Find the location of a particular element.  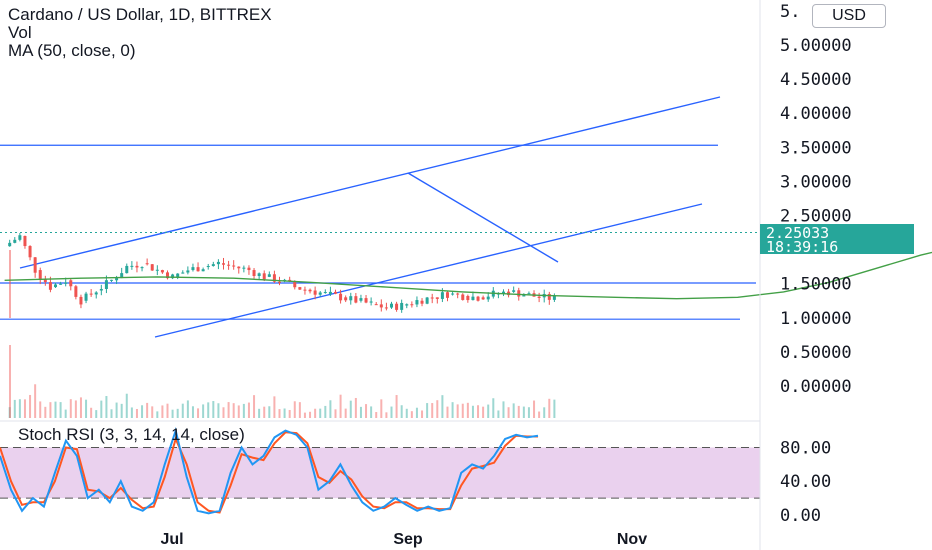

price-tick-label: 0.00000 is located at coordinates (816, 387).